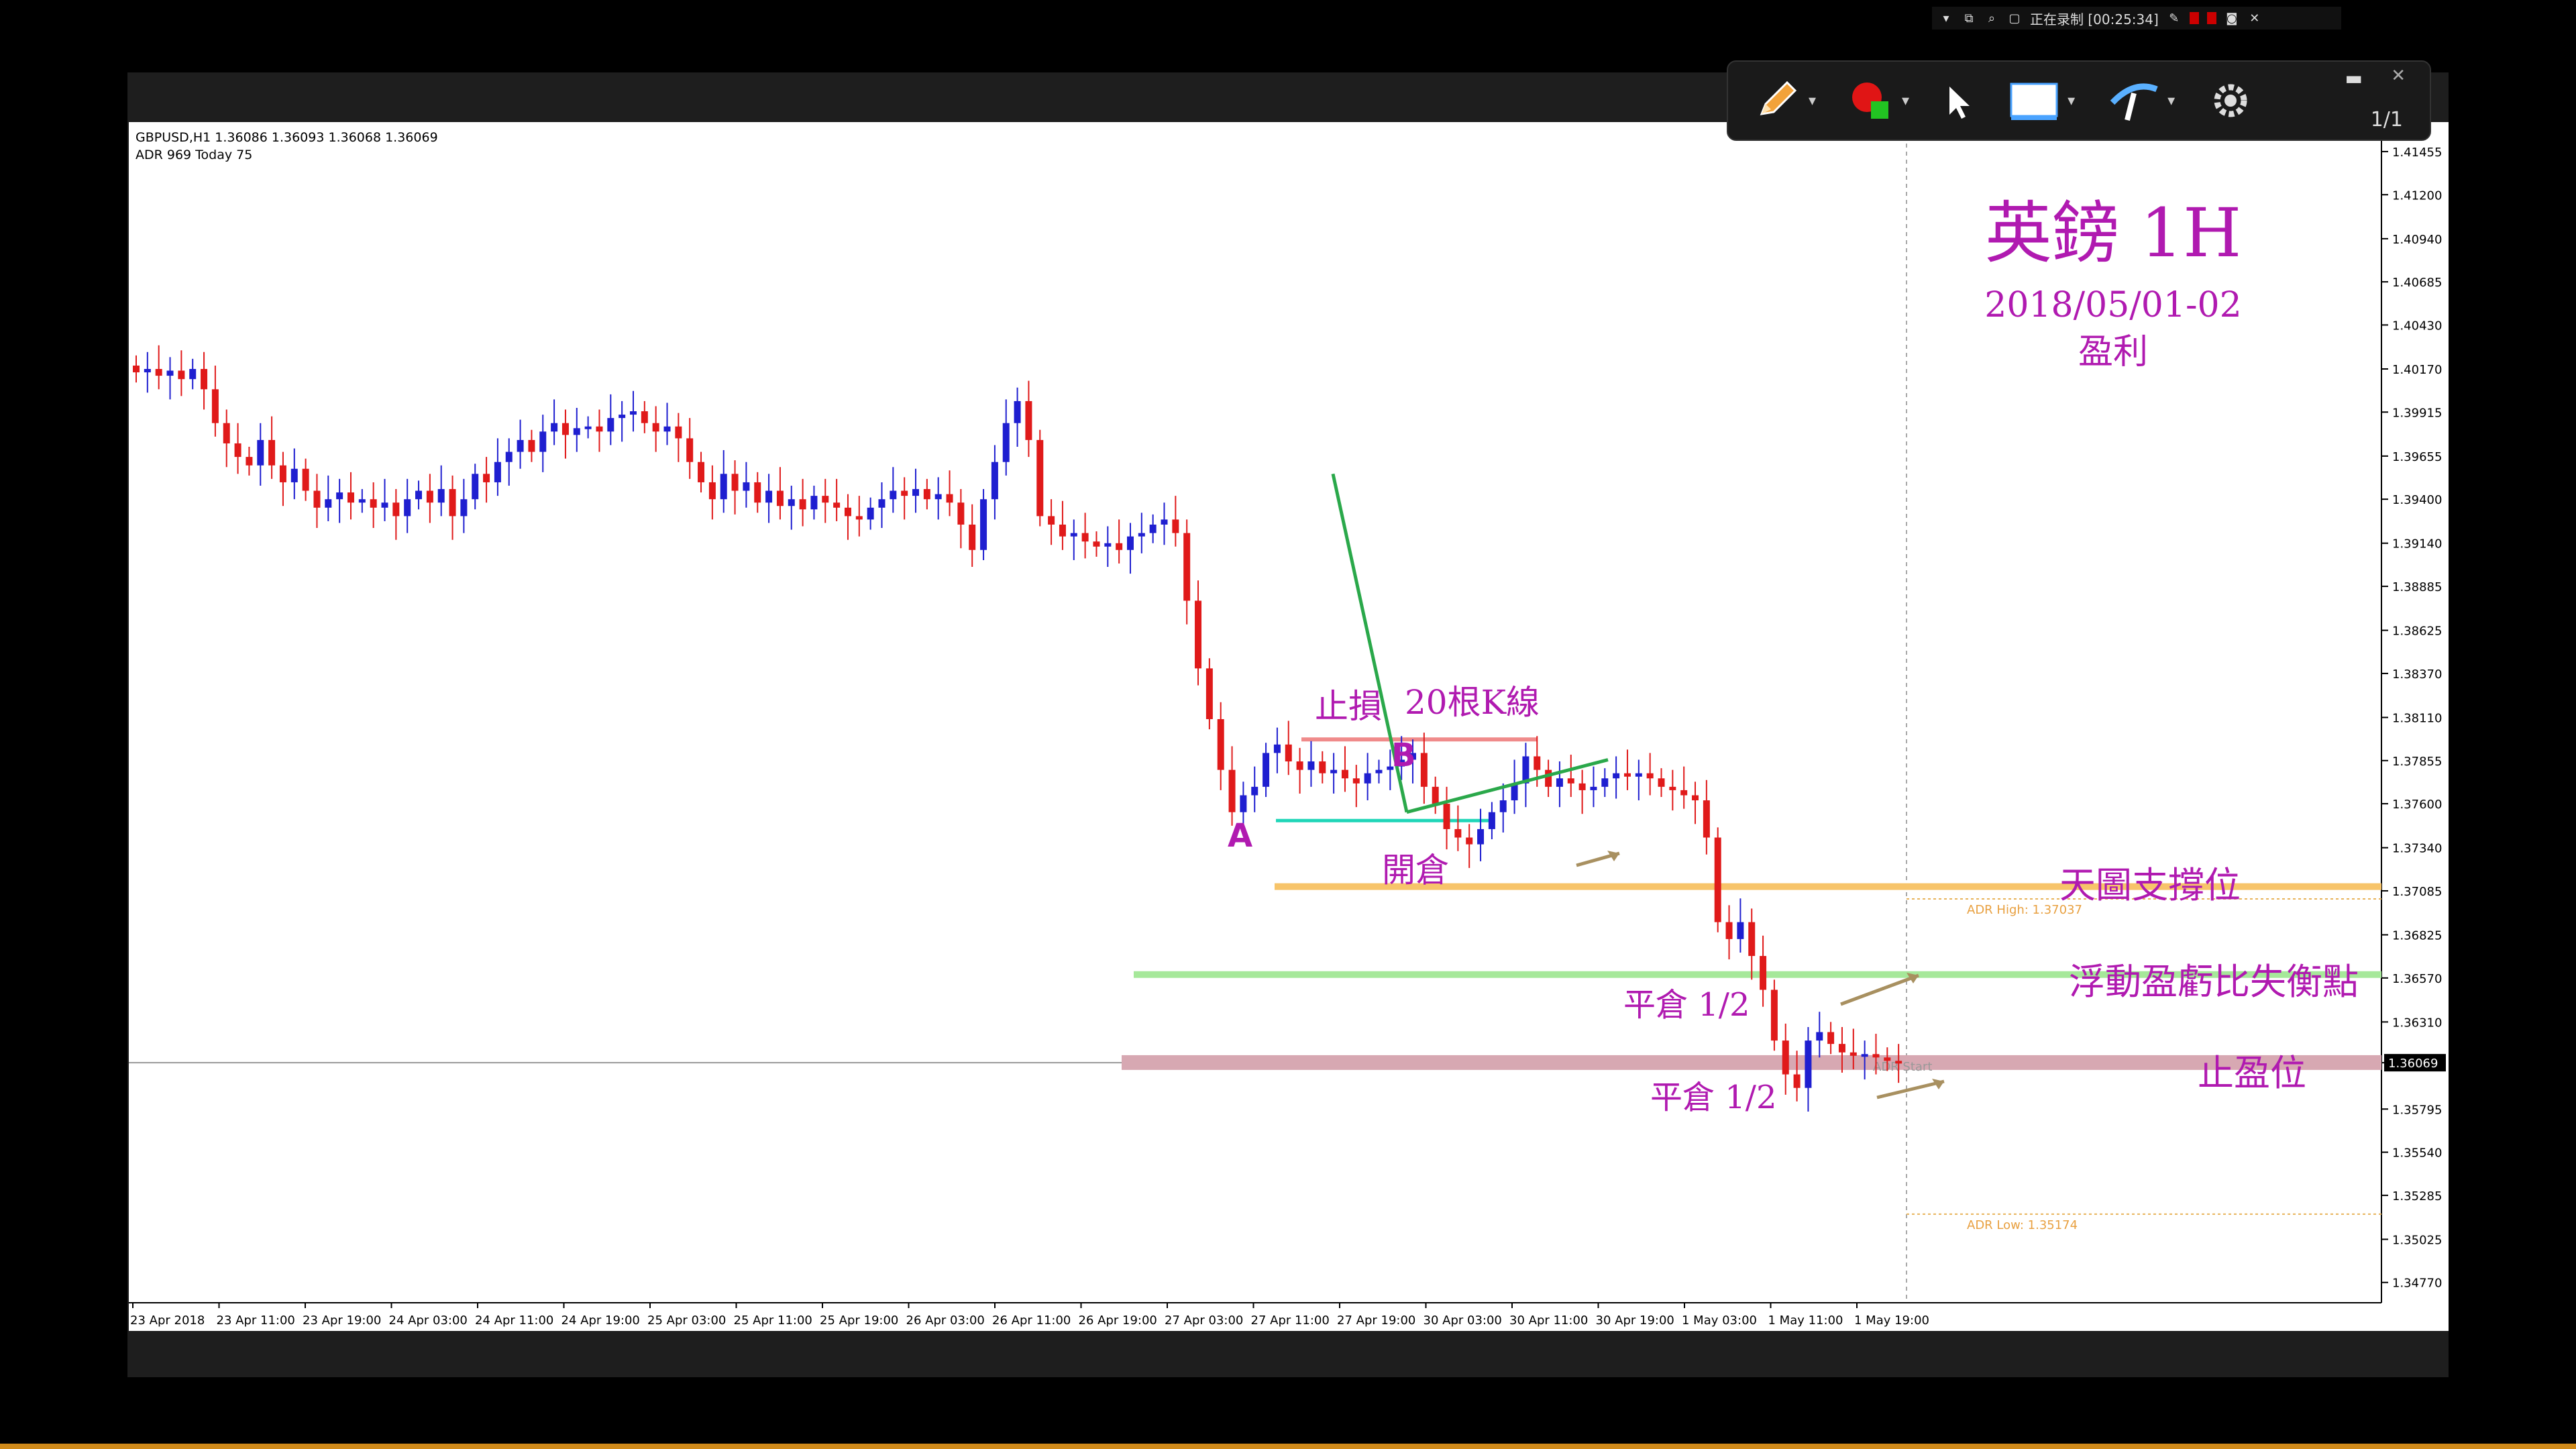 The height and width of the screenshot is (1449, 2576). What do you see at coordinates (686, 1320) in the screenshot?
I see `time-tick-label: 25 Apr 03:00` at bounding box center [686, 1320].